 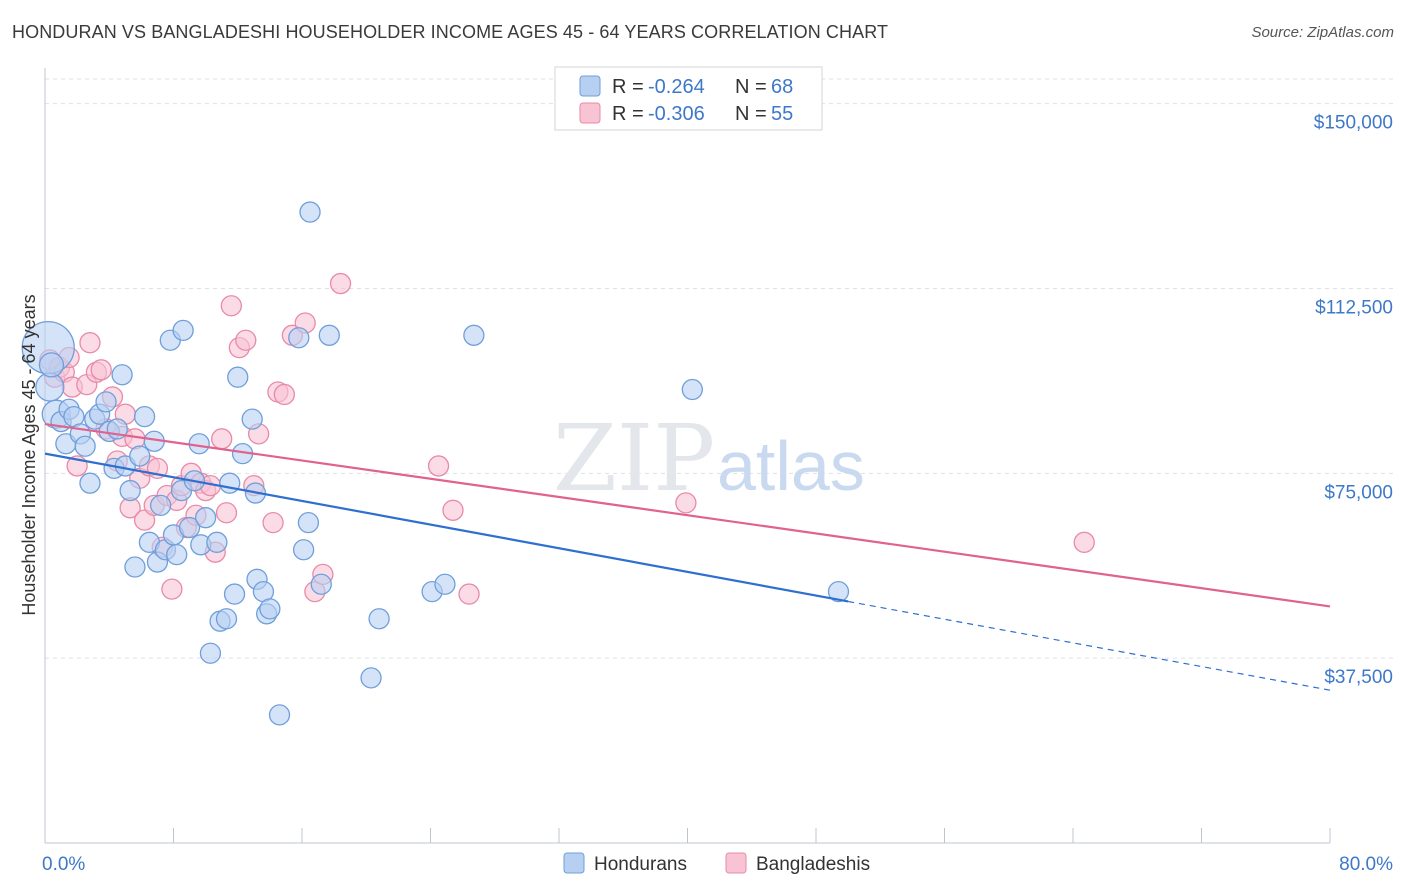 I want to click on legend-n-value: 55, so click(x=782, y=114).